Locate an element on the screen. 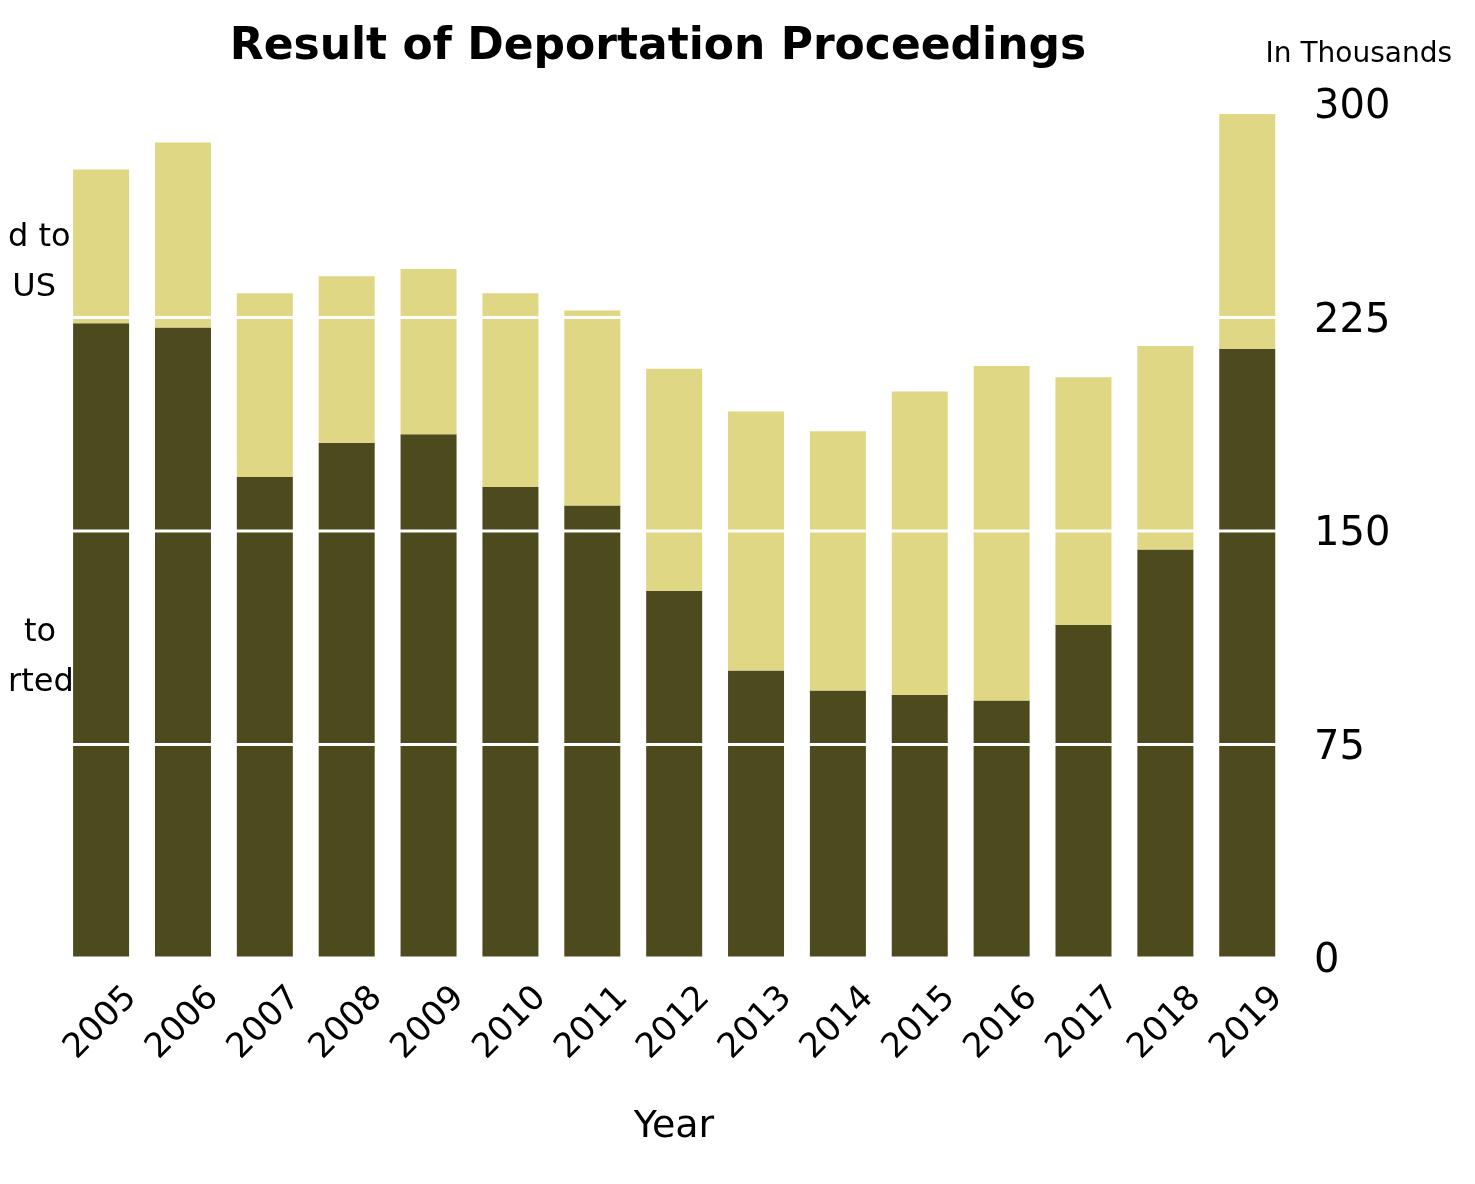 The width and height of the screenshot is (1475, 1184). y-tick-label: 300 is located at coordinates (1352, 104).